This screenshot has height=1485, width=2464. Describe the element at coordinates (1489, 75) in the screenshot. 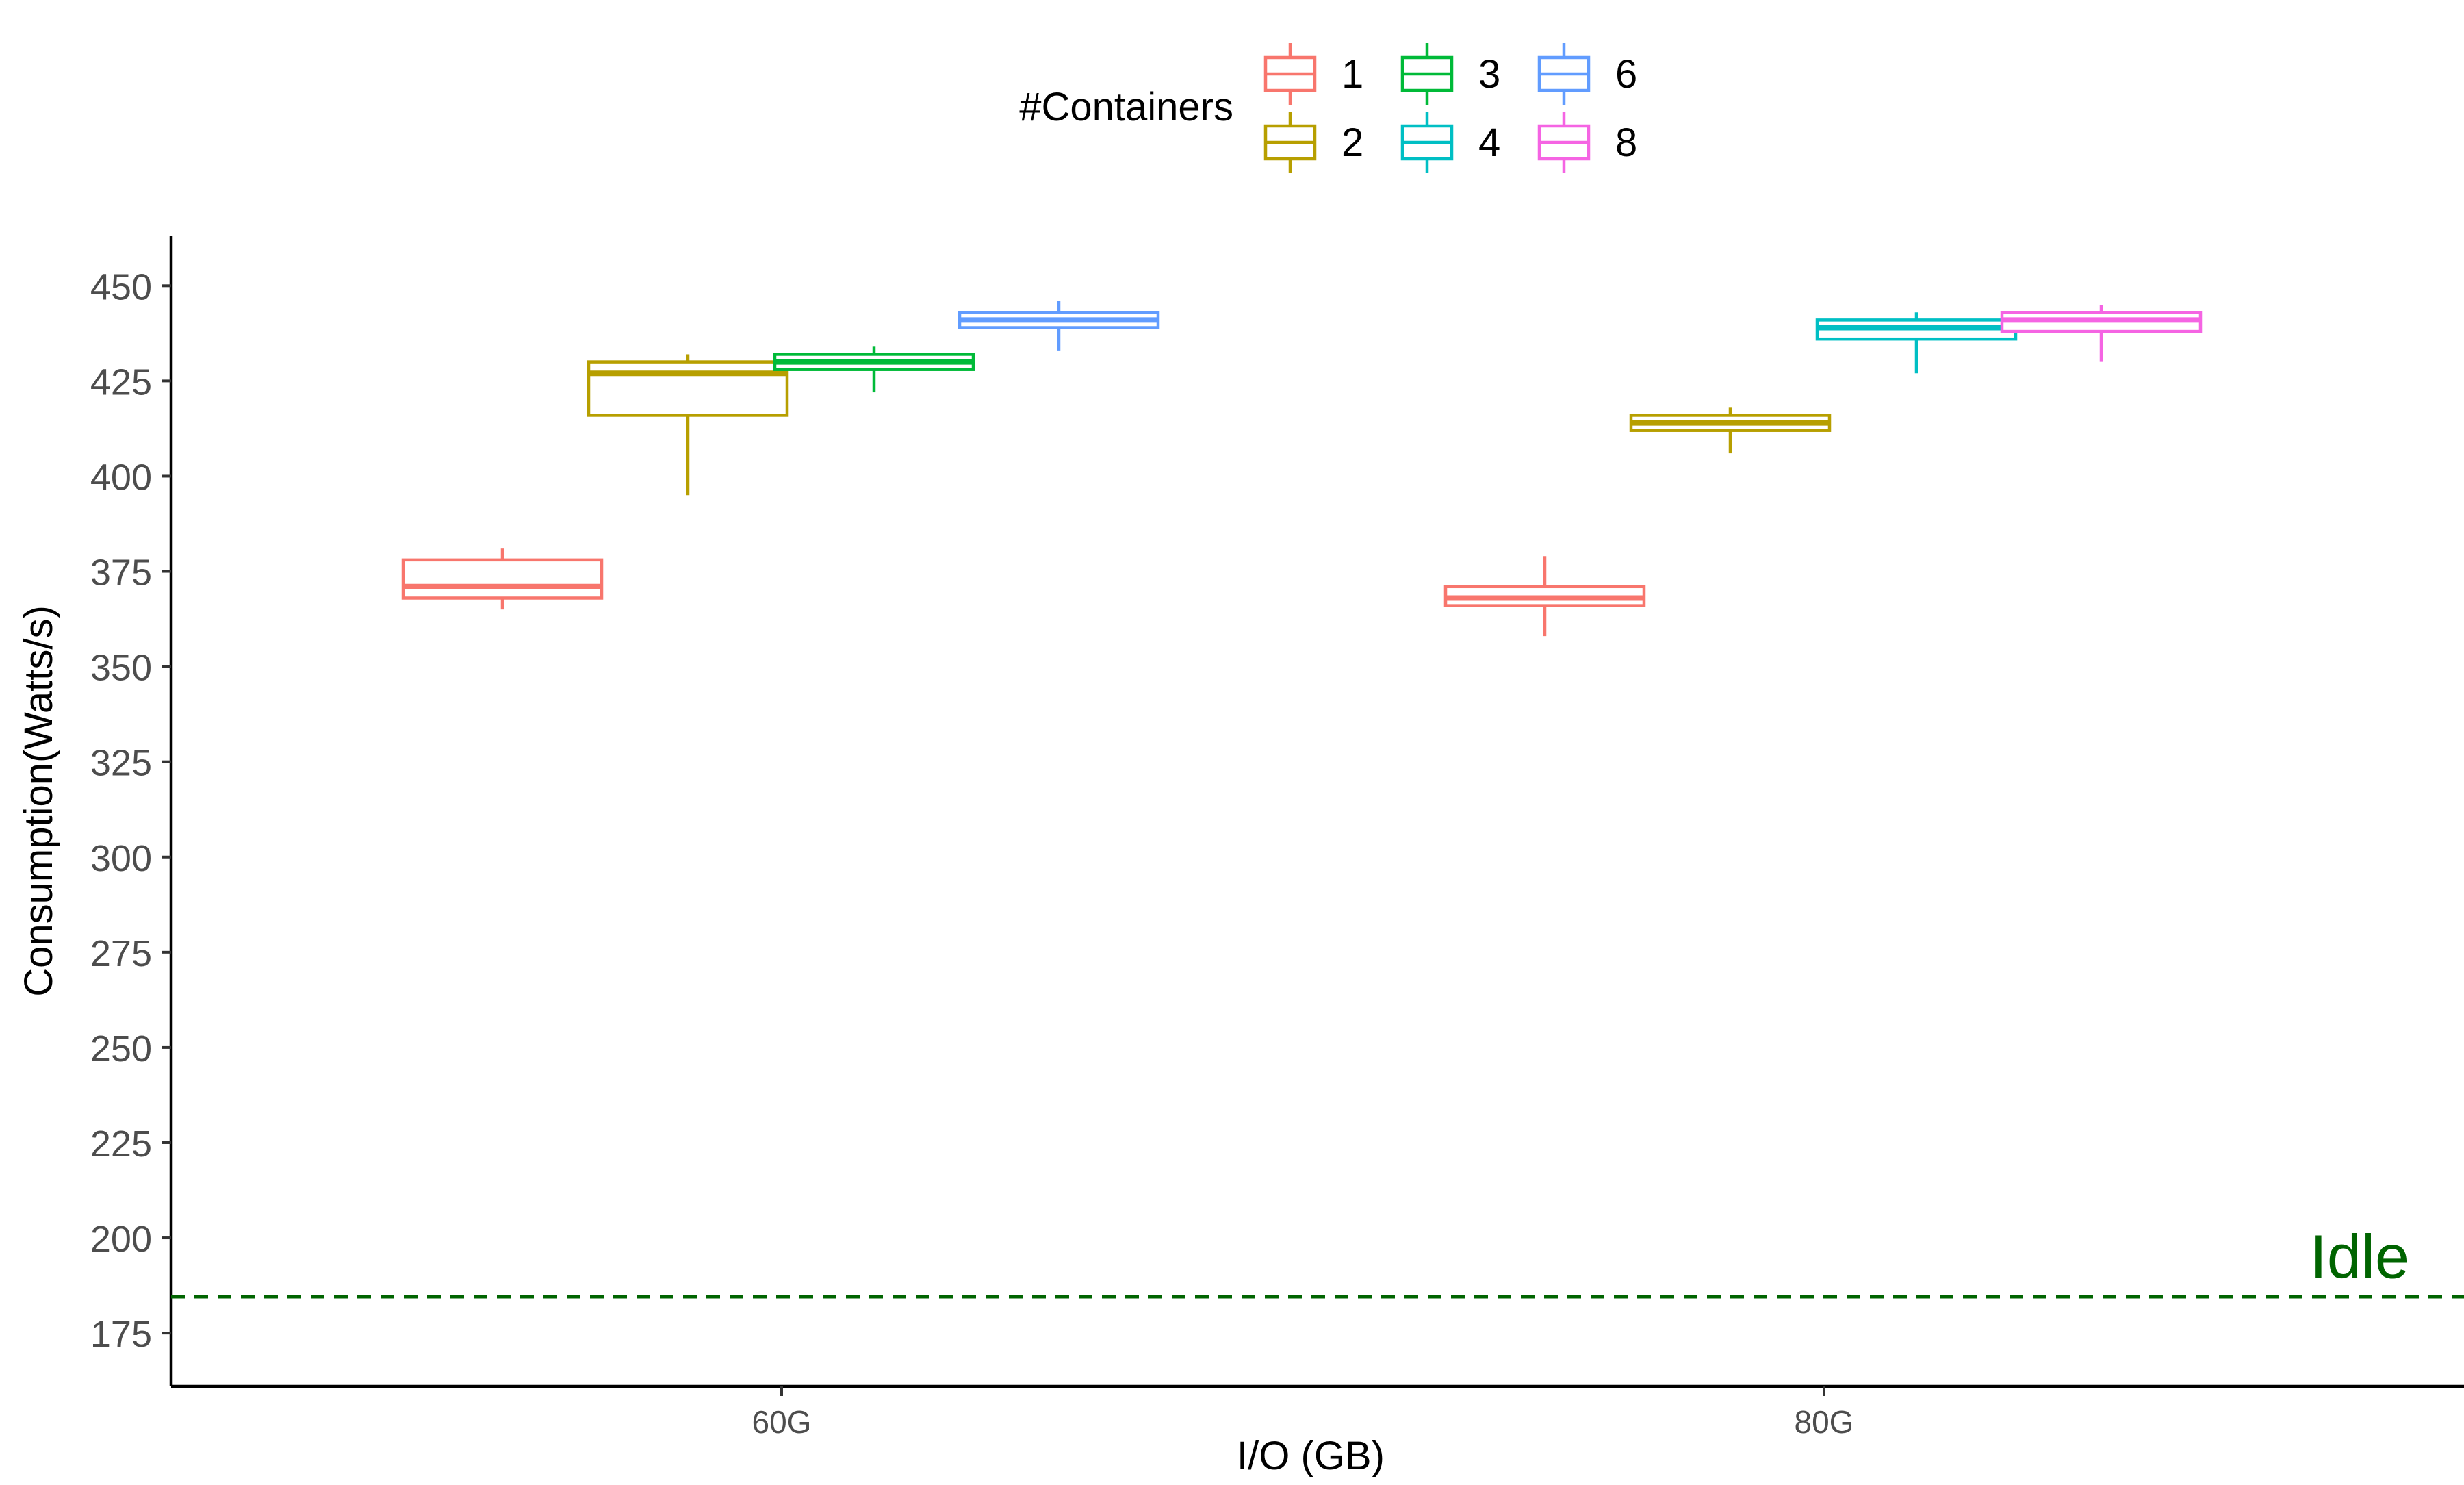

I see `legend-label: 3` at that location.